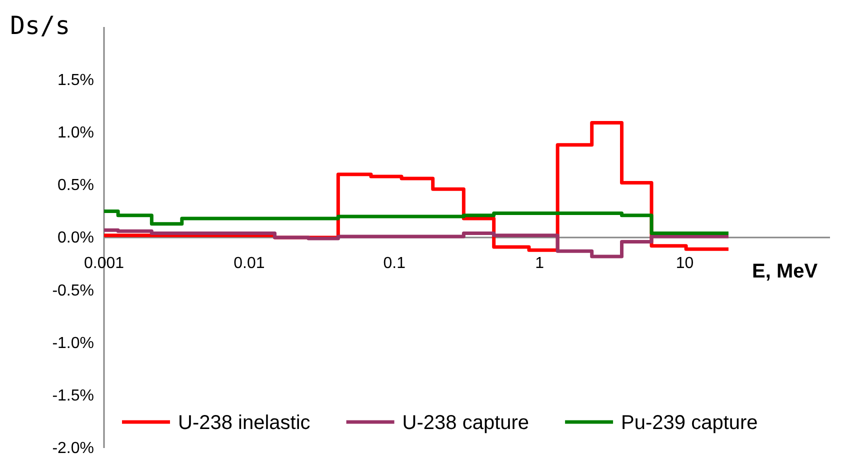  Describe the element at coordinates (249, 263) in the screenshot. I see `x-tick-label: 0.01` at that location.